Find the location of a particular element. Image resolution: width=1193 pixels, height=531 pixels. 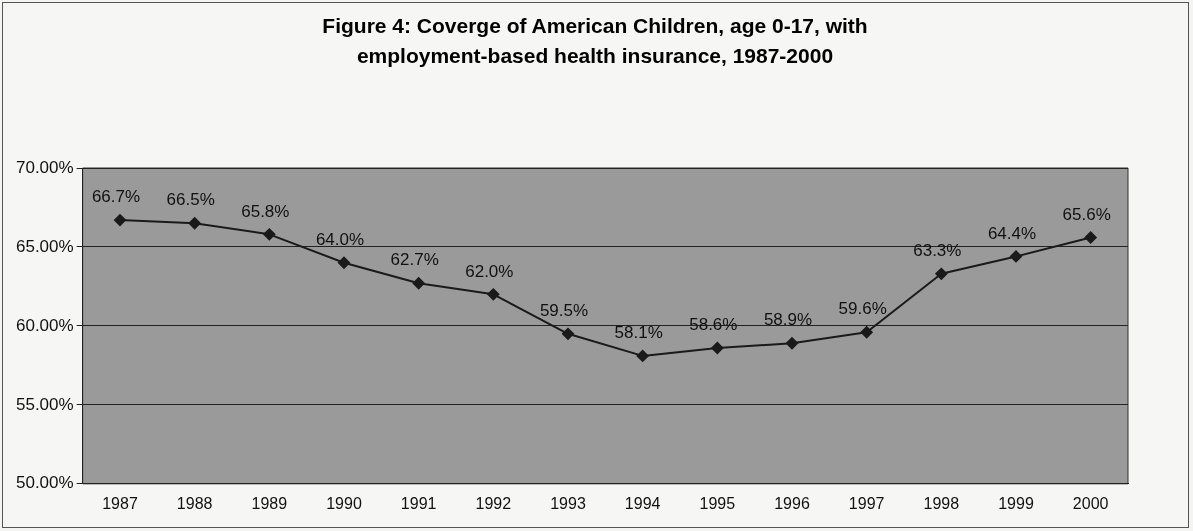

x-tick-label: 1996 is located at coordinates (792, 503).